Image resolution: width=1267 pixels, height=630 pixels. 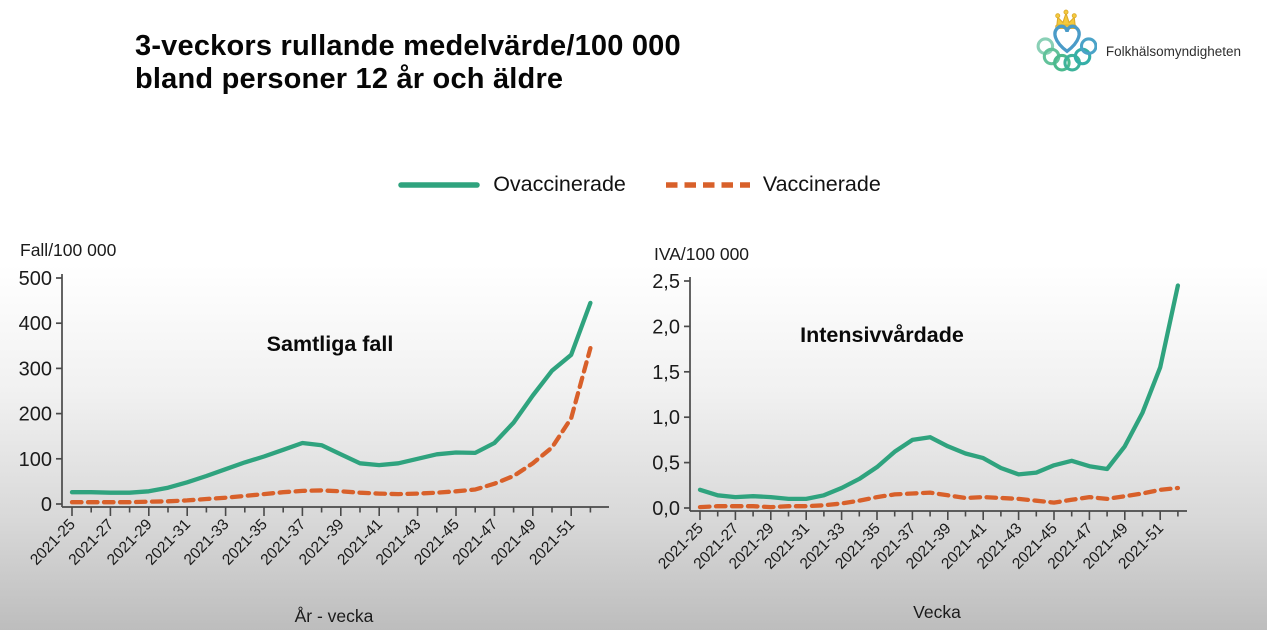 I want to click on page-title-line2: bland personer 12 år och äldre, so click(x=349, y=79).